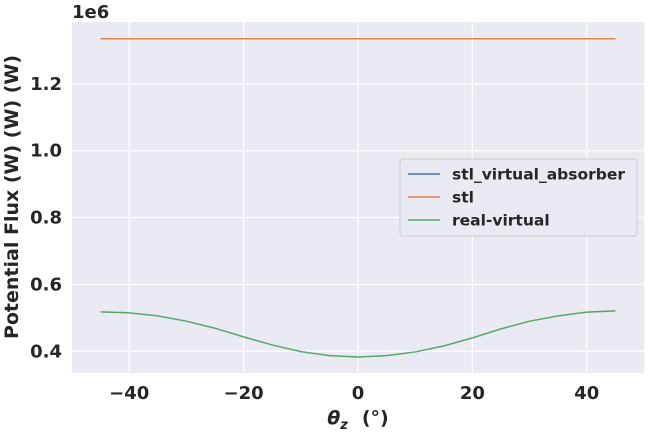 This screenshot has width=648, height=432. What do you see at coordinates (463, 198) in the screenshot?
I see `legend-entry-stl: stl` at bounding box center [463, 198].